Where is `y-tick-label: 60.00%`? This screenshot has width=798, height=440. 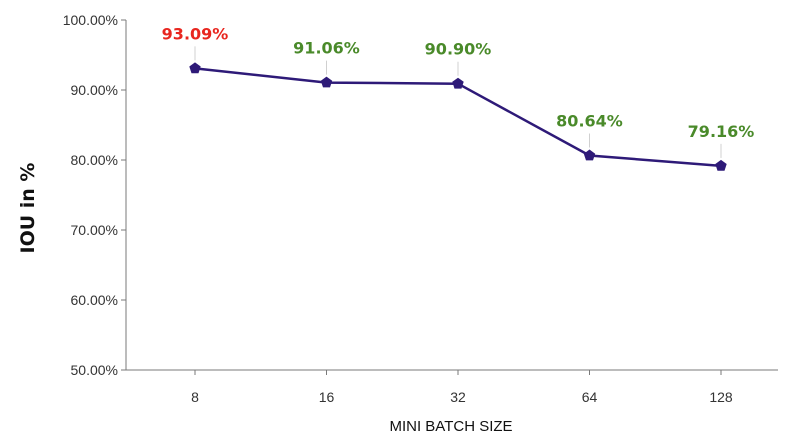 y-tick-label: 60.00% is located at coordinates (94, 300).